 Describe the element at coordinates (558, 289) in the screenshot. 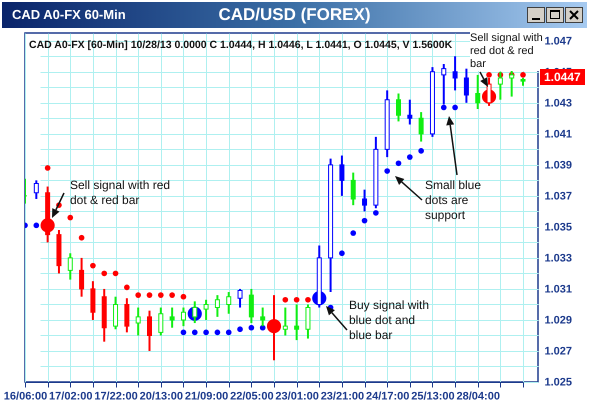

I see `y-tick-label: 1.031` at that location.